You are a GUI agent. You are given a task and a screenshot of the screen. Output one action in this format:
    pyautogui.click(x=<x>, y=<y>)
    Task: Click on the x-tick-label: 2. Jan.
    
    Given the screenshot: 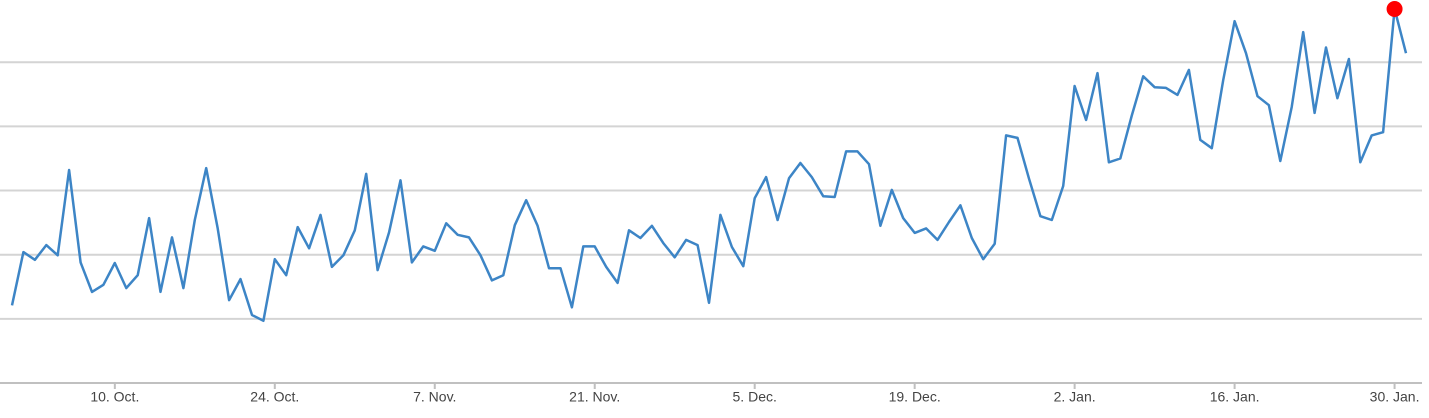 What is the action you would take?
    pyautogui.click(x=1075, y=397)
    